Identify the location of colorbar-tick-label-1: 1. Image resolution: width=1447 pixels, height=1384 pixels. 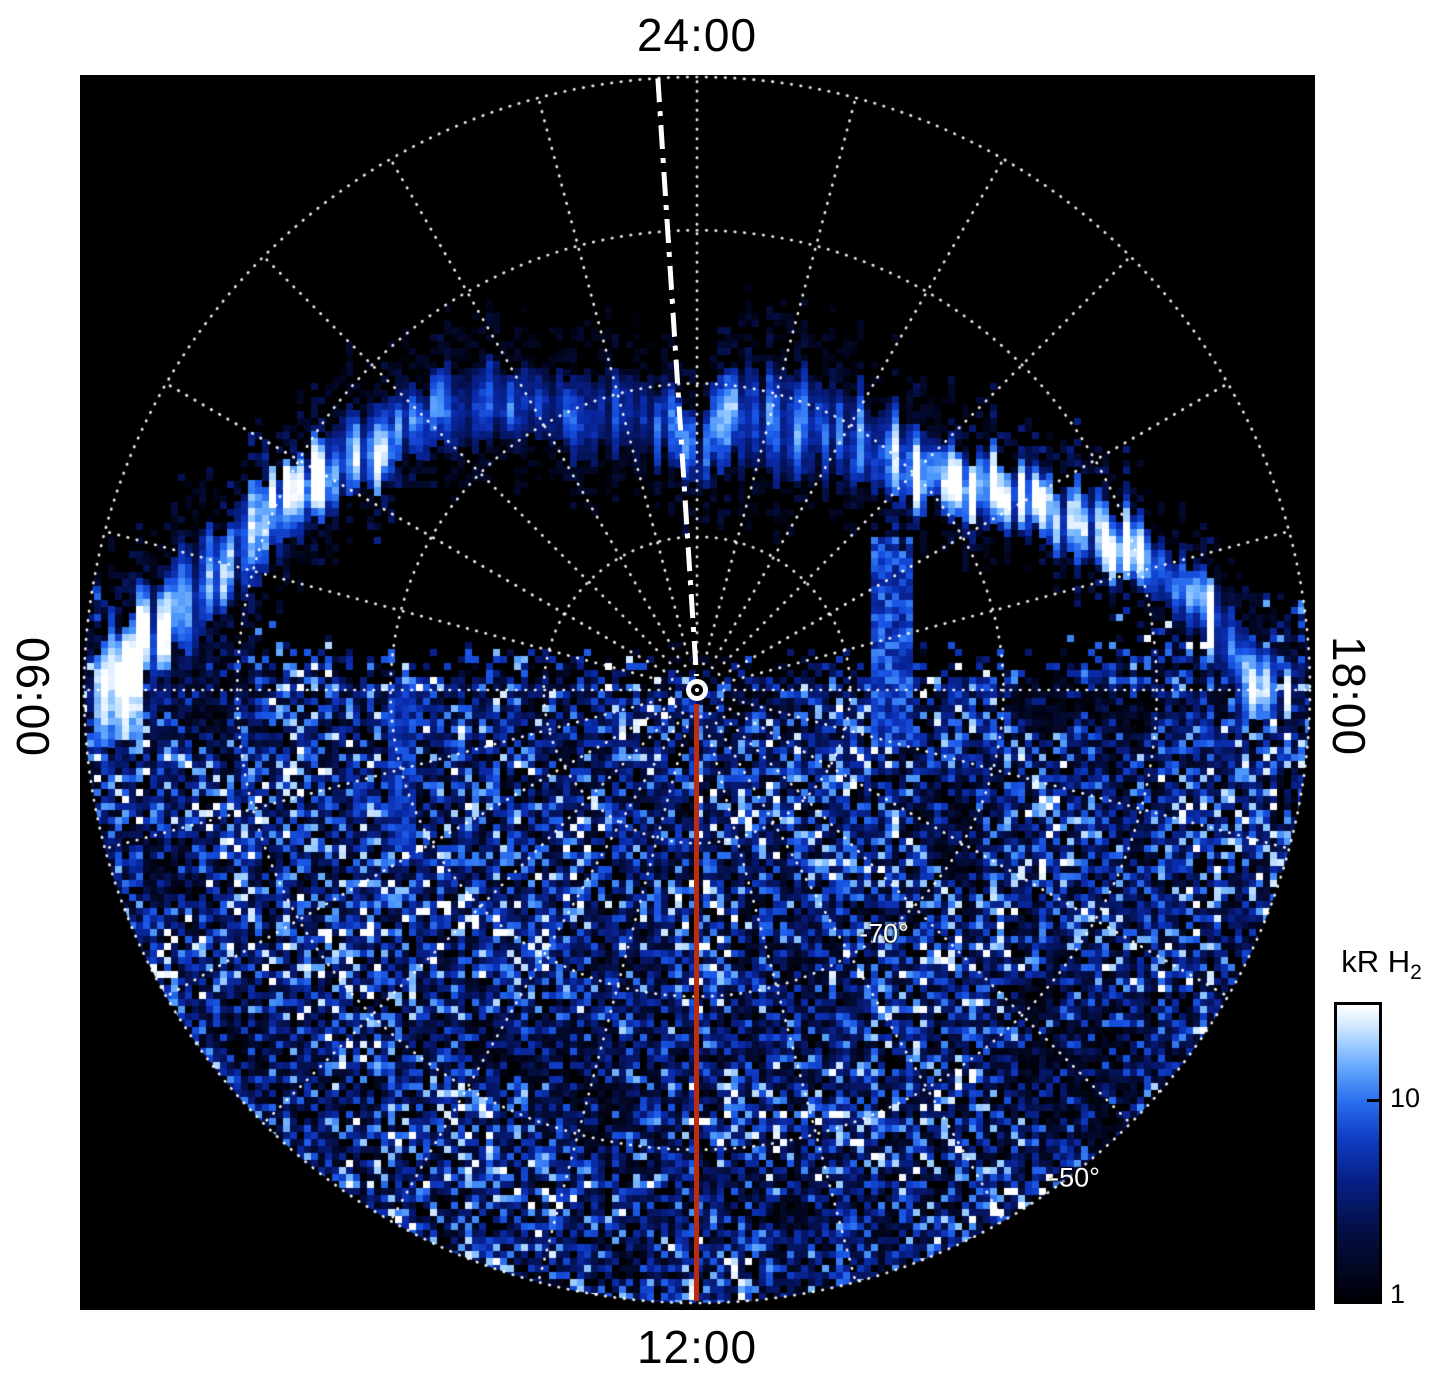
(1398, 1294).